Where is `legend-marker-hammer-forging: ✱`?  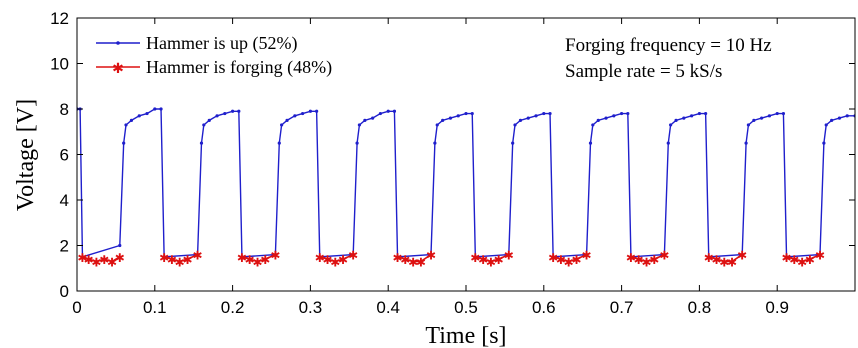
legend-marker-hammer-forging: ✱ is located at coordinates (118, 69).